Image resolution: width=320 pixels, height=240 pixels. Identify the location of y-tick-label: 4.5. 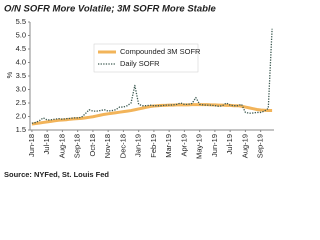
(21, 48).